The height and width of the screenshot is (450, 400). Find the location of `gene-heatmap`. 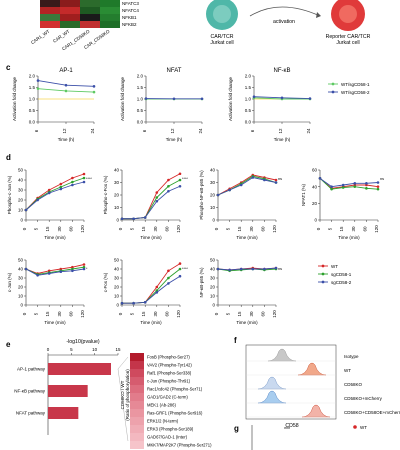

gene-heatmap is located at coordinates (80, 14).